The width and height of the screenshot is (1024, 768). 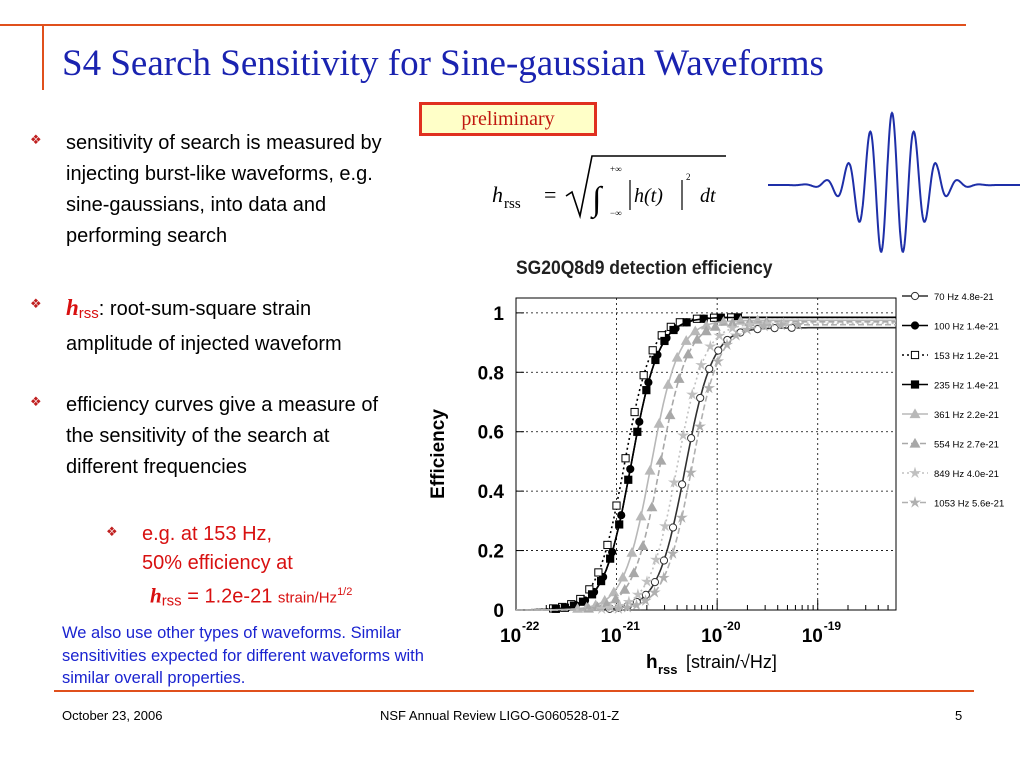 I want to click on x-tick-label: 10 -22, so click(x=520, y=633).